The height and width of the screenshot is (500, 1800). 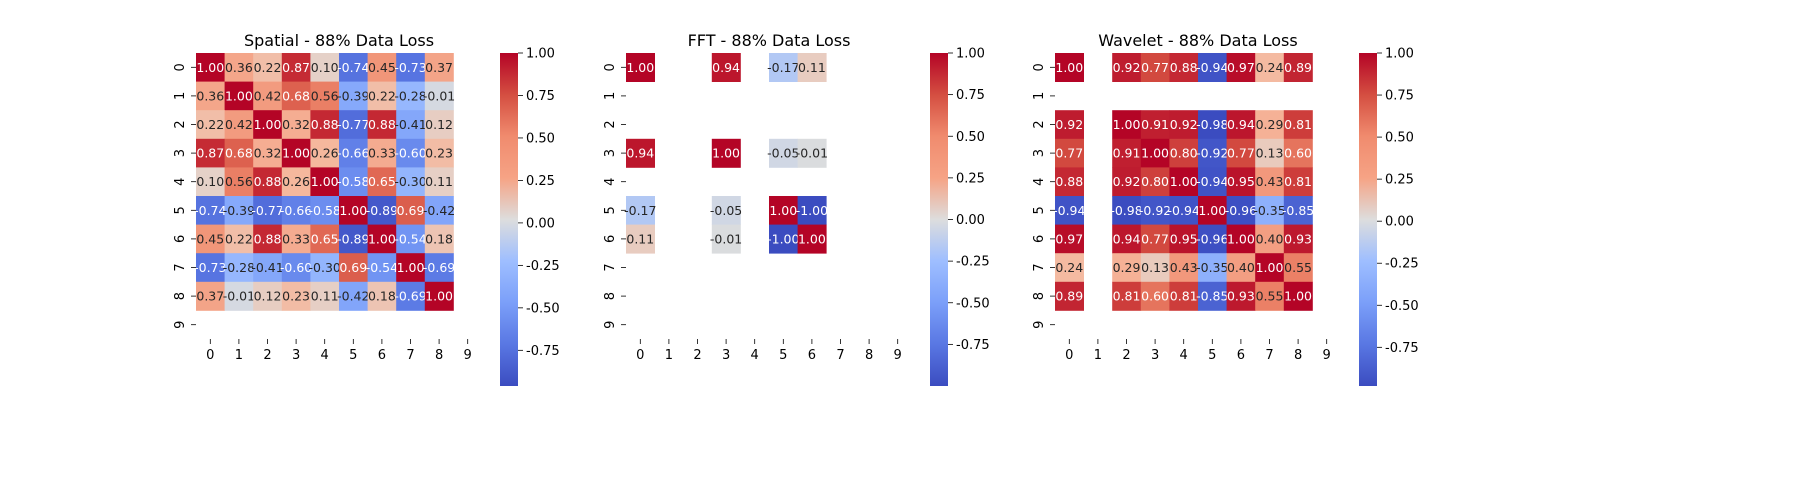 What do you see at coordinates (610, 325) in the screenshot?
I see `y-tick-label: 9` at bounding box center [610, 325].